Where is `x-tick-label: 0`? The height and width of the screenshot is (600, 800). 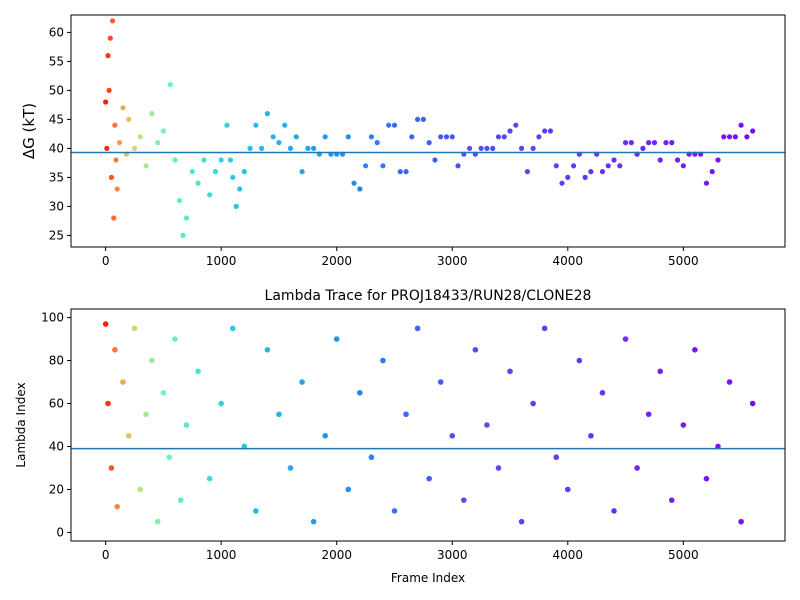
x-tick-label: 0 is located at coordinates (106, 555).